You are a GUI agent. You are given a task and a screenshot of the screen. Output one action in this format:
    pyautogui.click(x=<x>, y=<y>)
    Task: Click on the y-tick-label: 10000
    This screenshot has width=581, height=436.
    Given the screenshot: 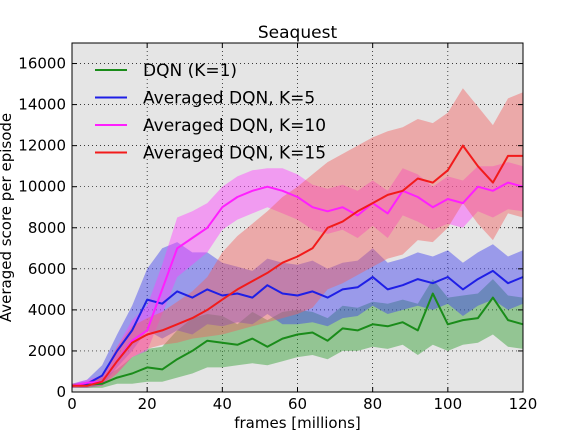 What is the action you would take?
    pyautogui.click(x=42, y=187)
    